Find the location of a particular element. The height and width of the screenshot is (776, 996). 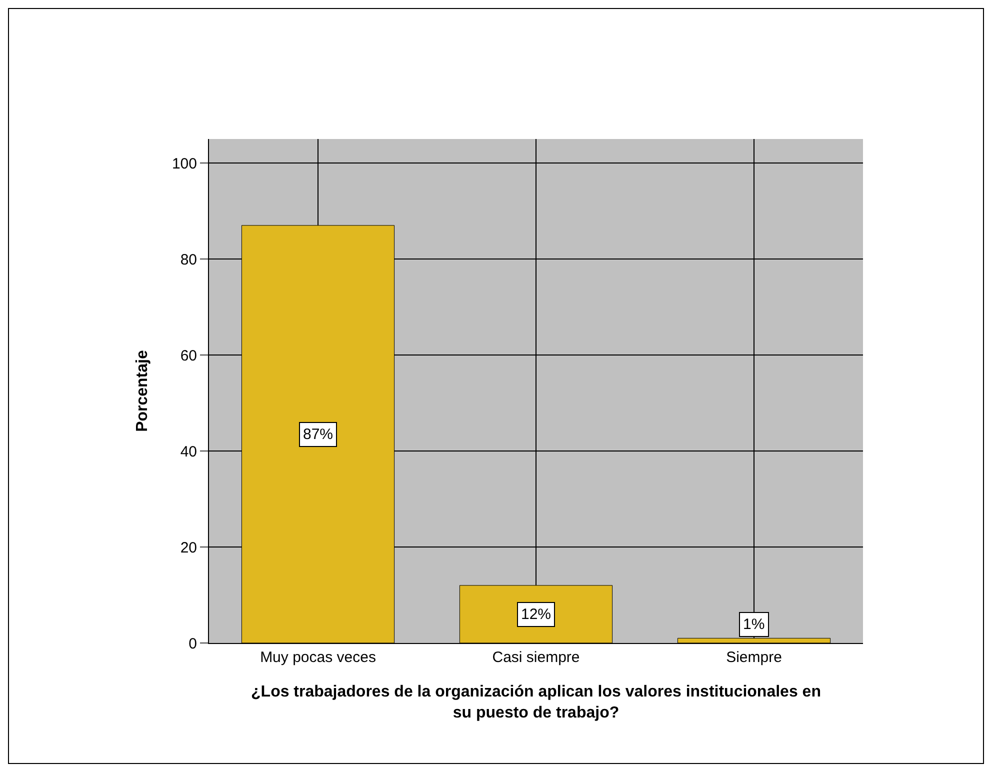

y-tick-label: 40 is located at coordinates (188, 451).